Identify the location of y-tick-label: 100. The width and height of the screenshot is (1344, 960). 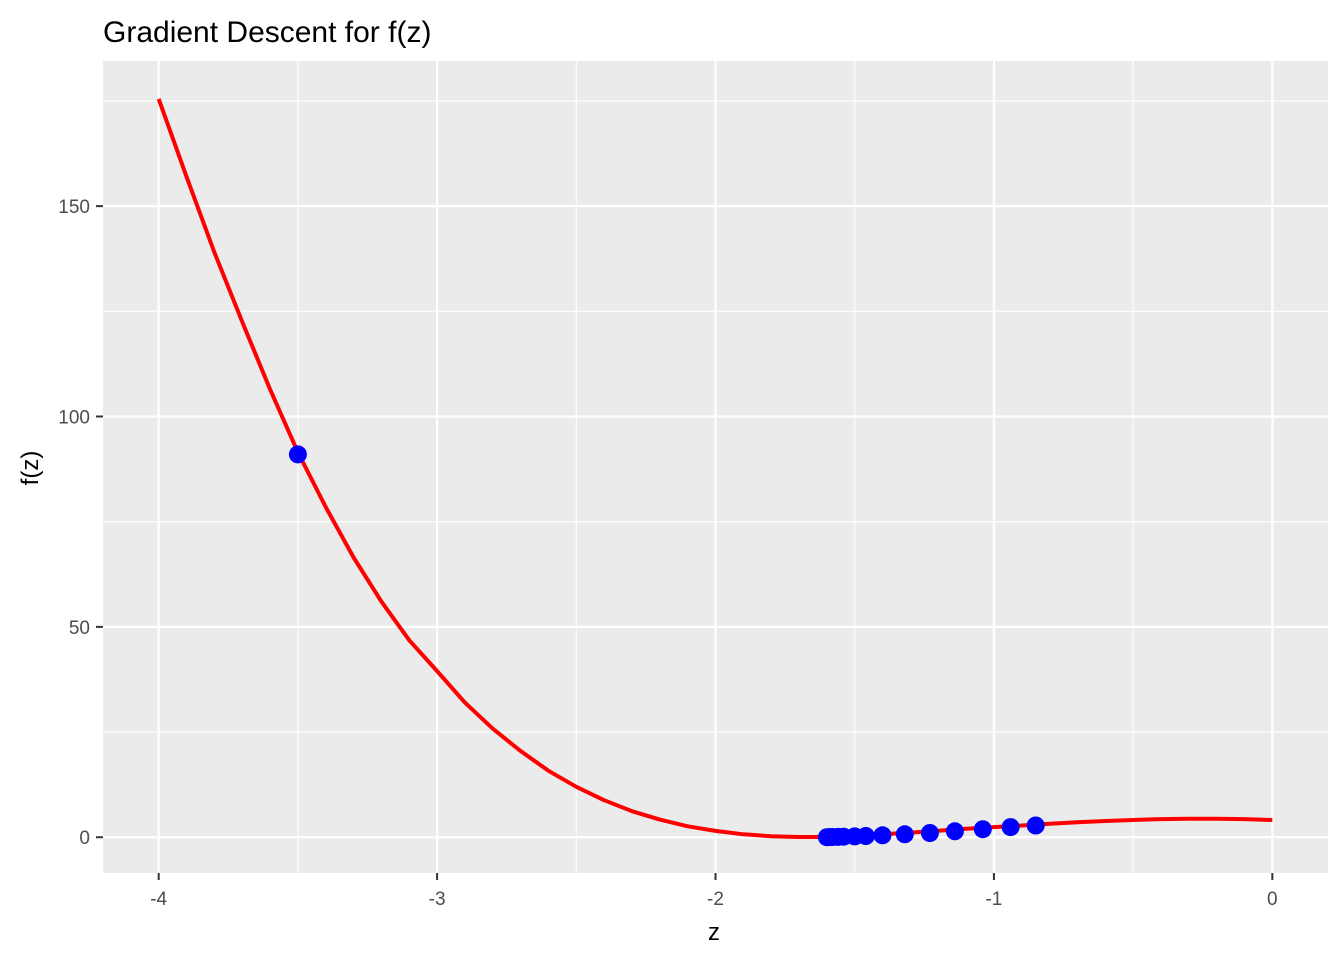
(74, 418).